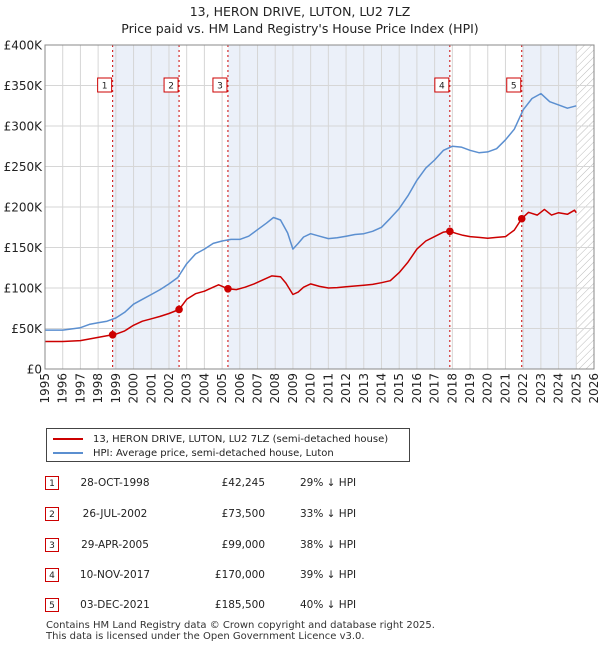 This screenshot has height=650, width=600. What do you see at coordinates (311, 388) in the screenshot?
I see `x-tick-label: 2010` at bounding box center [311, 388].